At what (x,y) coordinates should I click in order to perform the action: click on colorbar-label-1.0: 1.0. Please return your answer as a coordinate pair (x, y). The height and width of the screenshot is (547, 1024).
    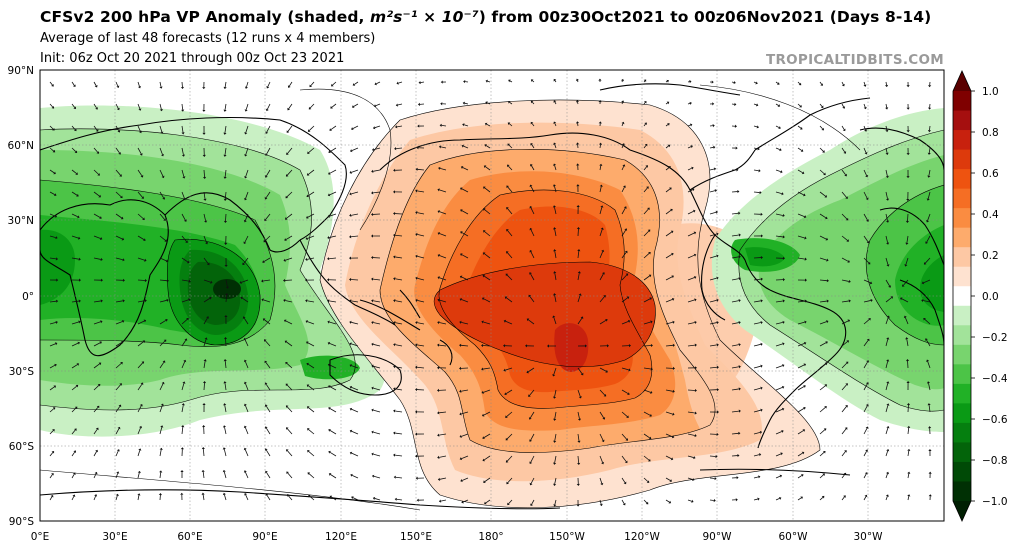
    Looking at the image, I should click on (990, 92).